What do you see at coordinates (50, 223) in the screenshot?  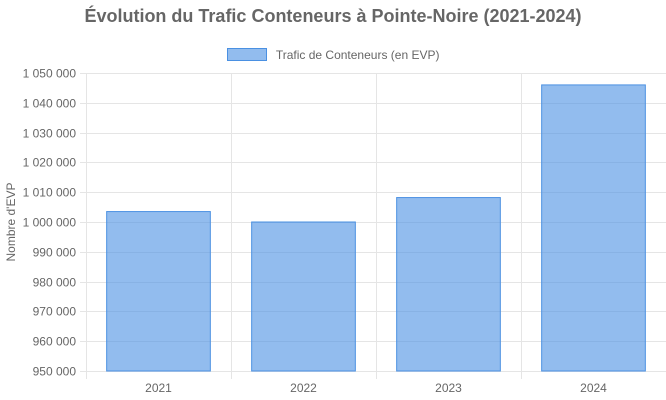 I see `y-tick-label: 1 000 000` at bounding box center [50, 223].